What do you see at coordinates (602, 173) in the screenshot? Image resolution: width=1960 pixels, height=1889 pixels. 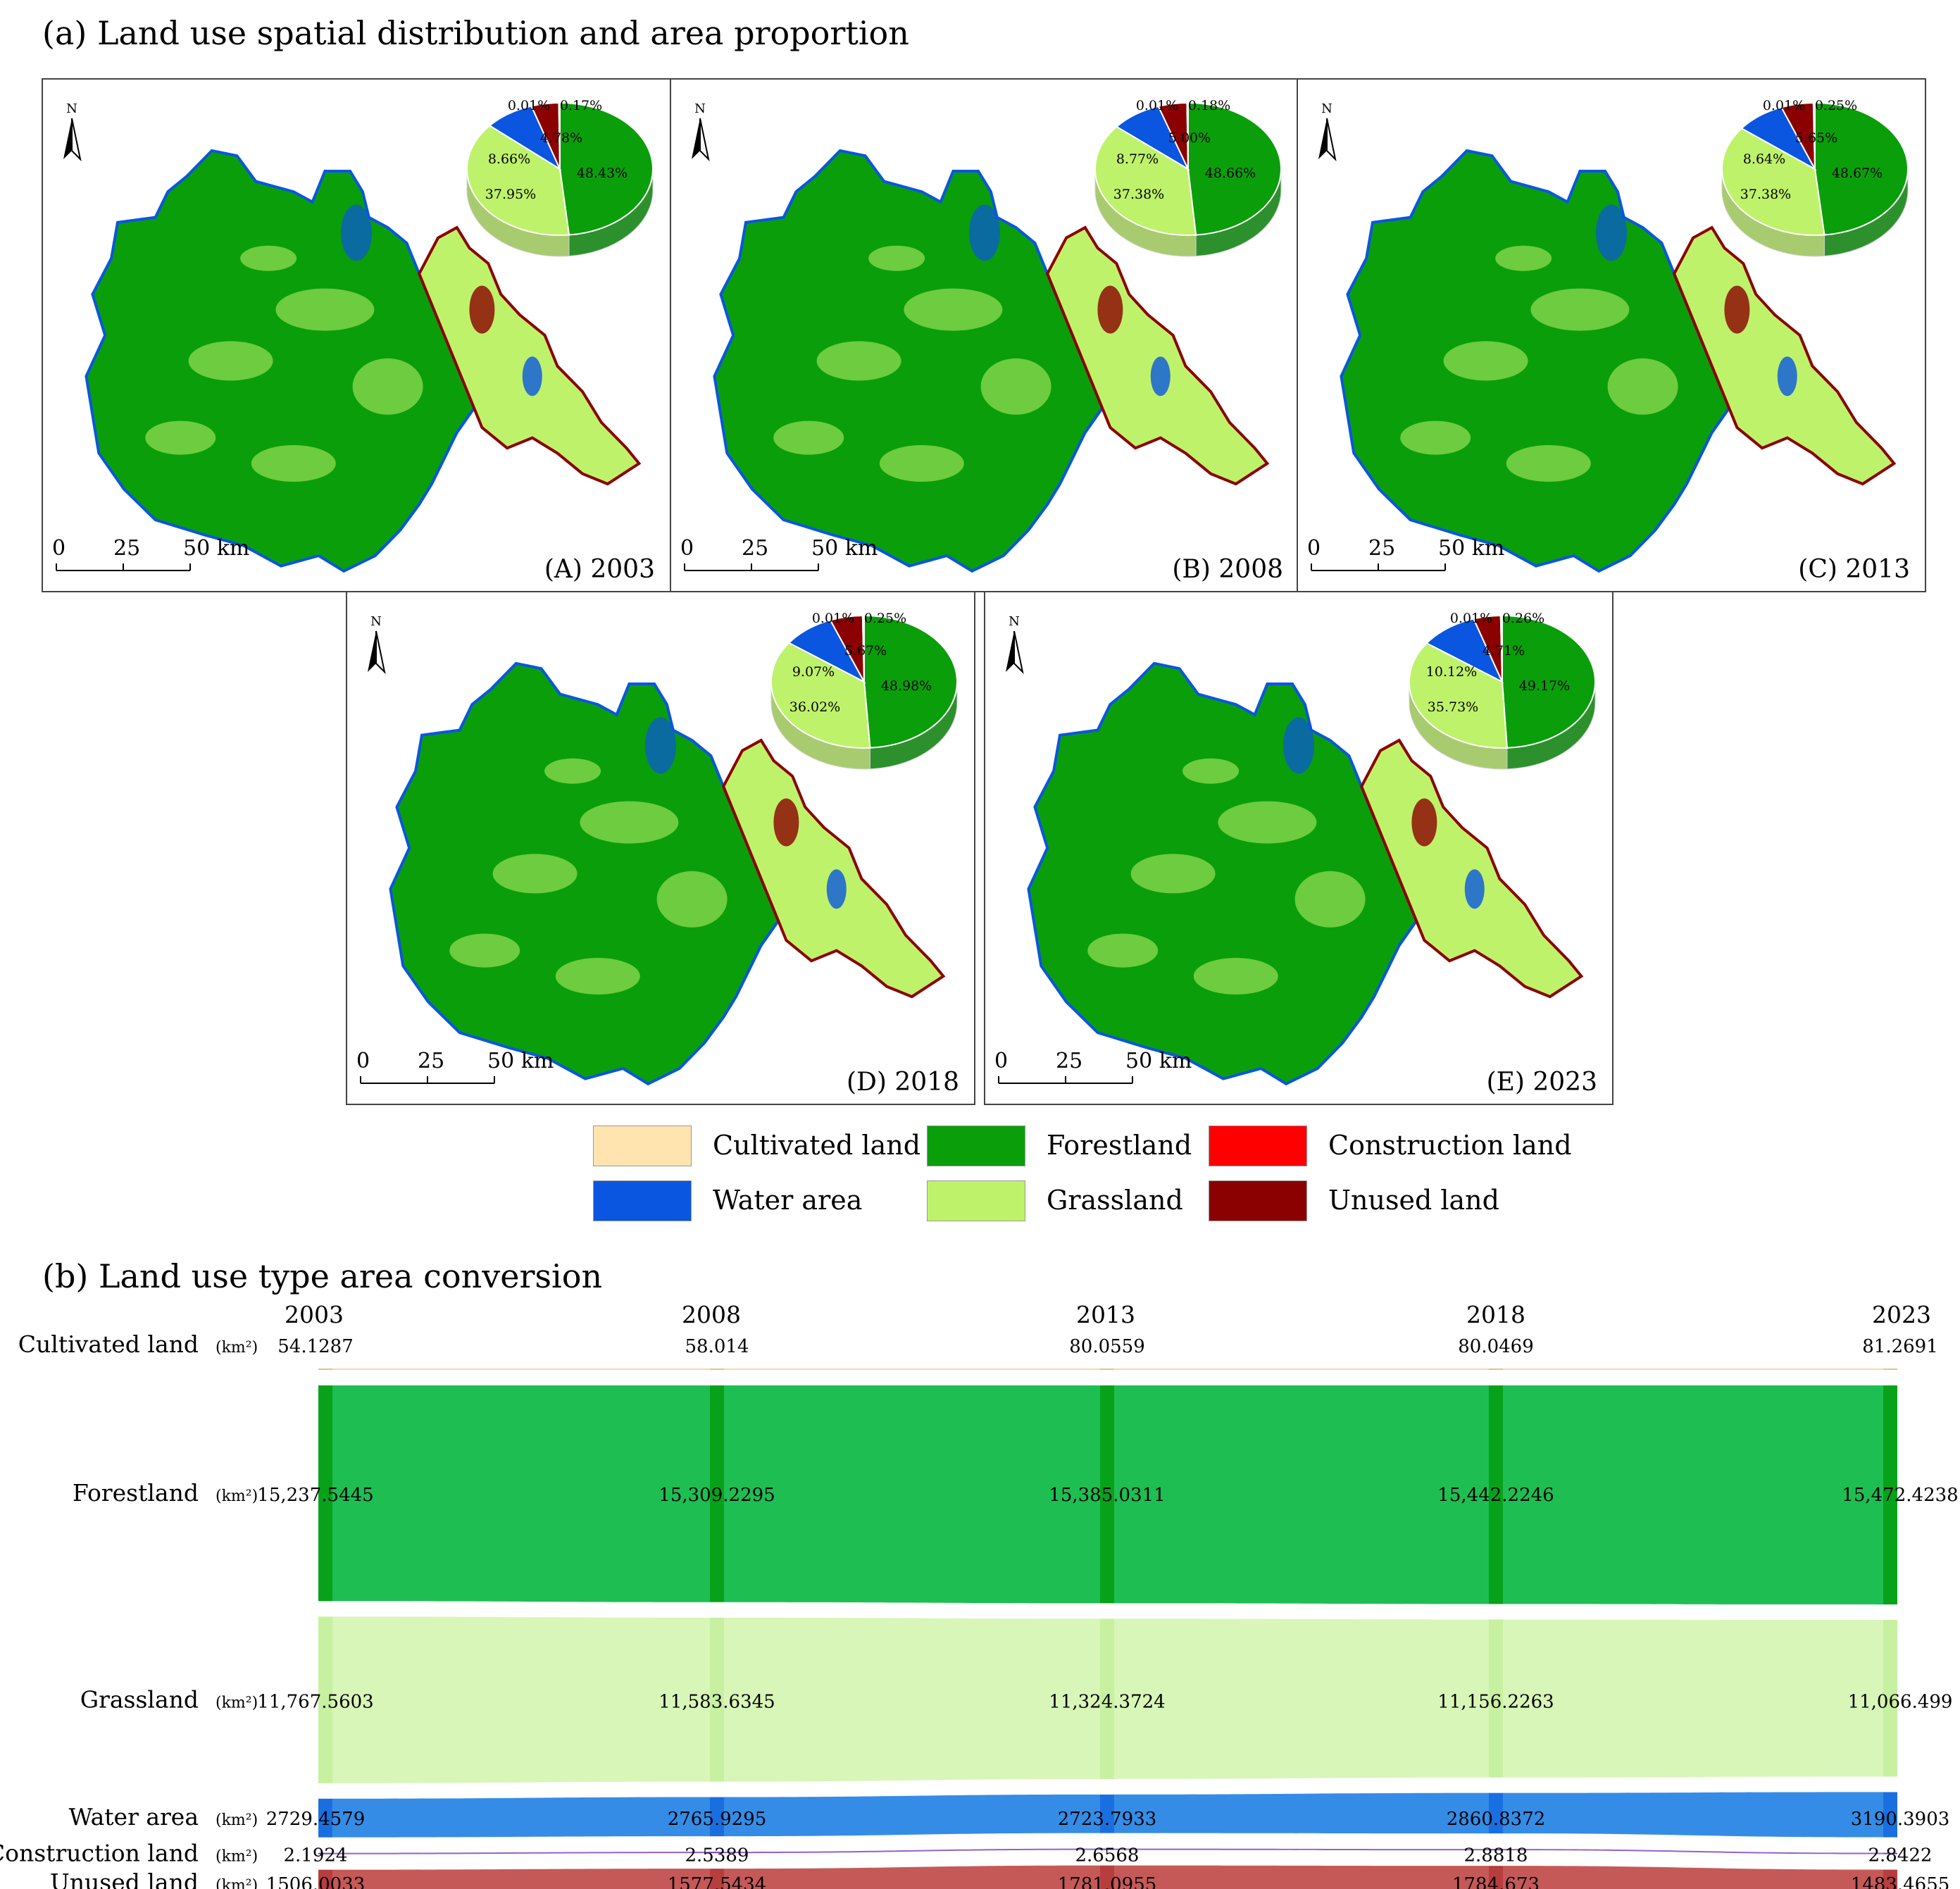 I see `pie-label-forest: 48.43%` at bounding box center [602, 173].